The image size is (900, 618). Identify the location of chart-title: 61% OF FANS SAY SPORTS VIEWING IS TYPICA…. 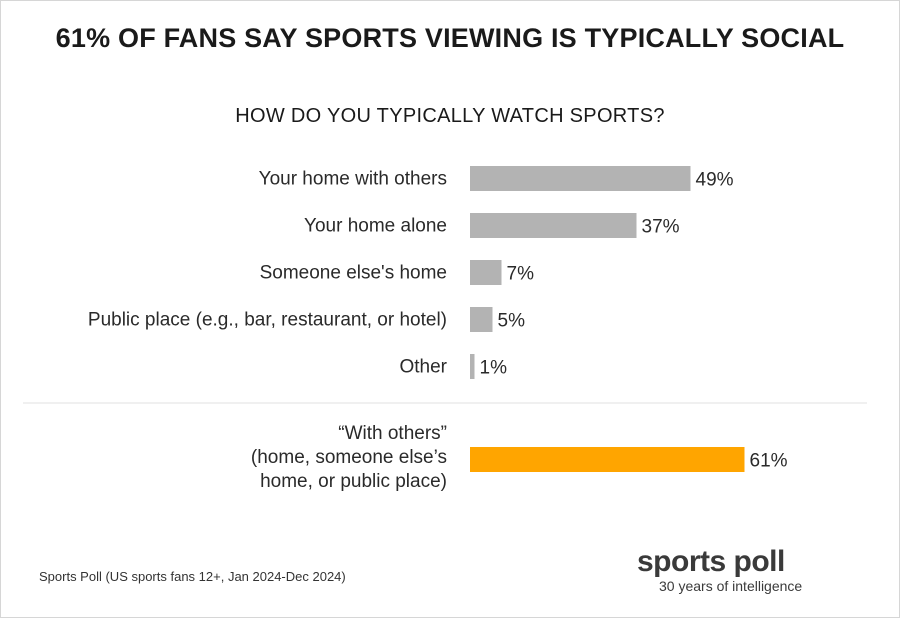
(450, 38).